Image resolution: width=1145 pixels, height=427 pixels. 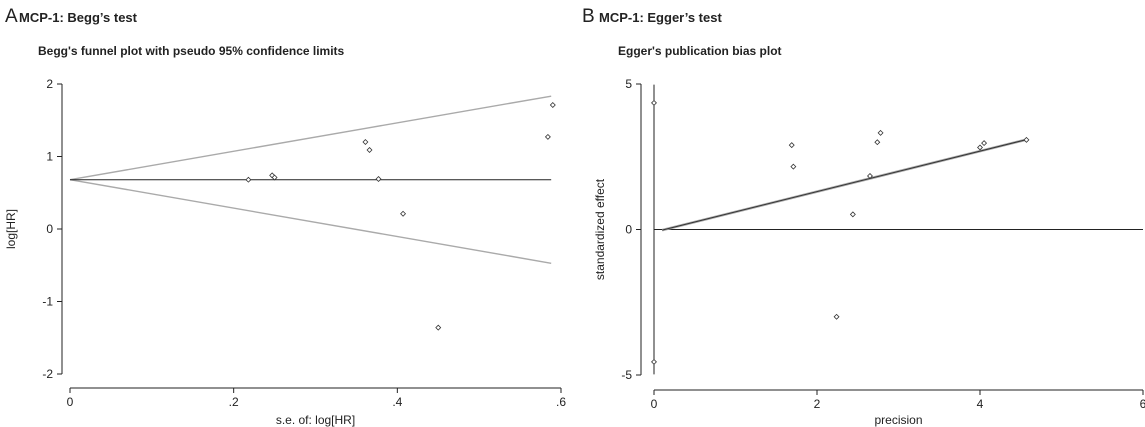 I want to click on x-axis-label: s.e. of: log[HR], so click(x=315, y=420).